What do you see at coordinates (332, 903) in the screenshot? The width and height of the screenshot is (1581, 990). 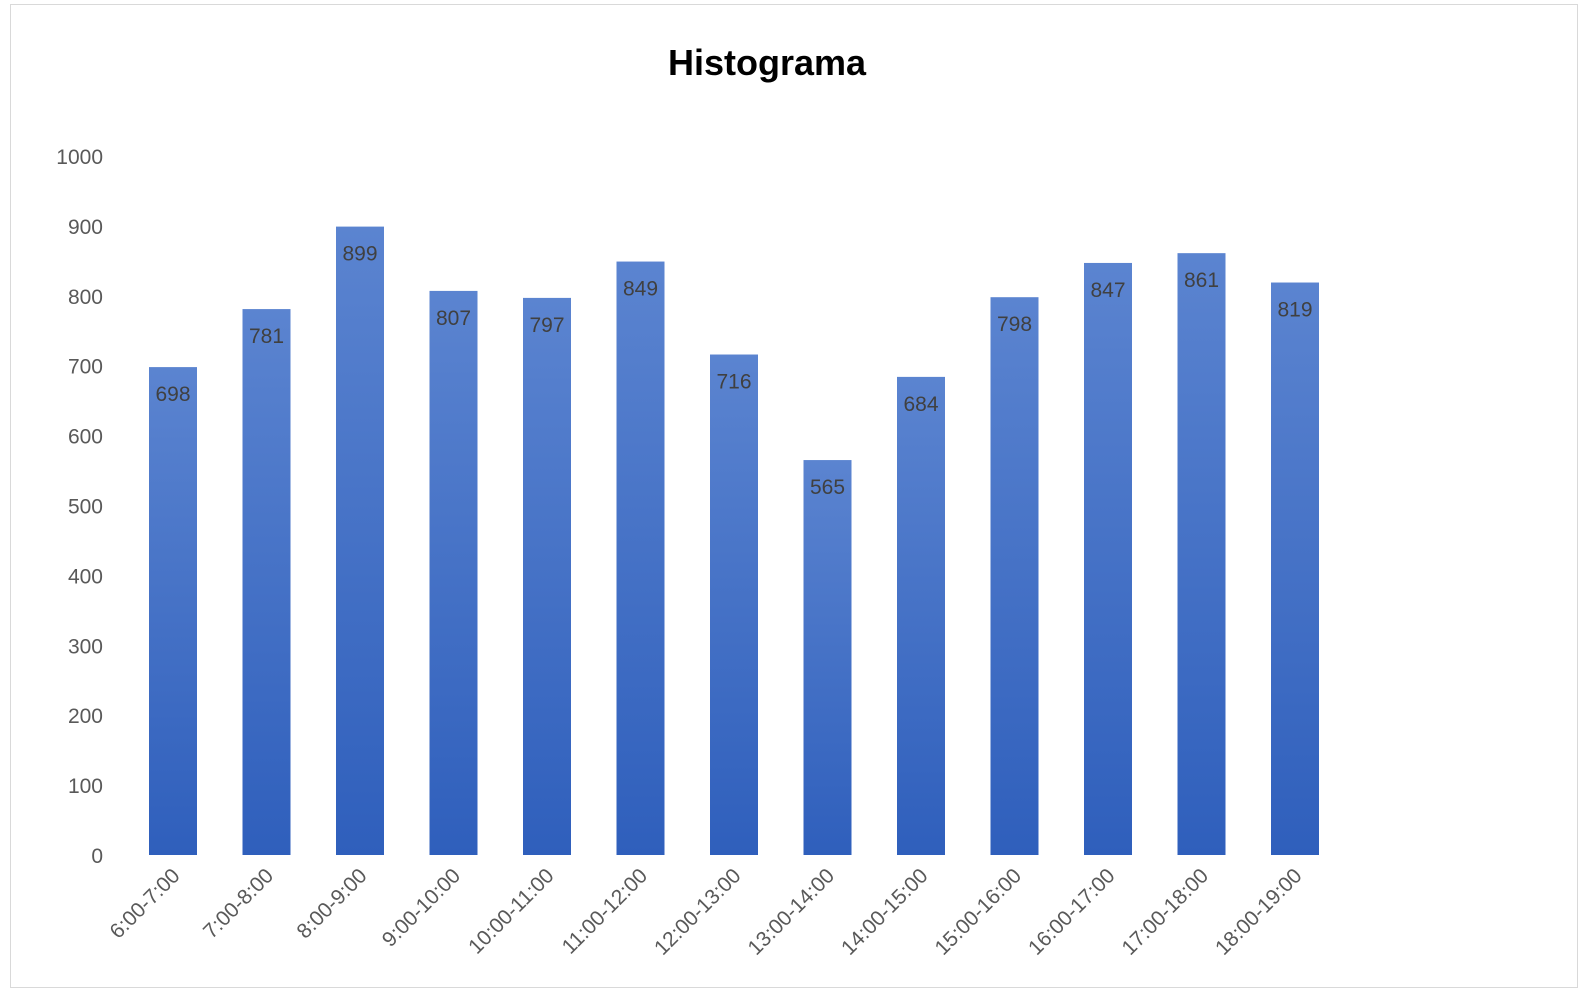 I see `x-tick-label: 8:00-9:00` at bounding box center [332, 903].